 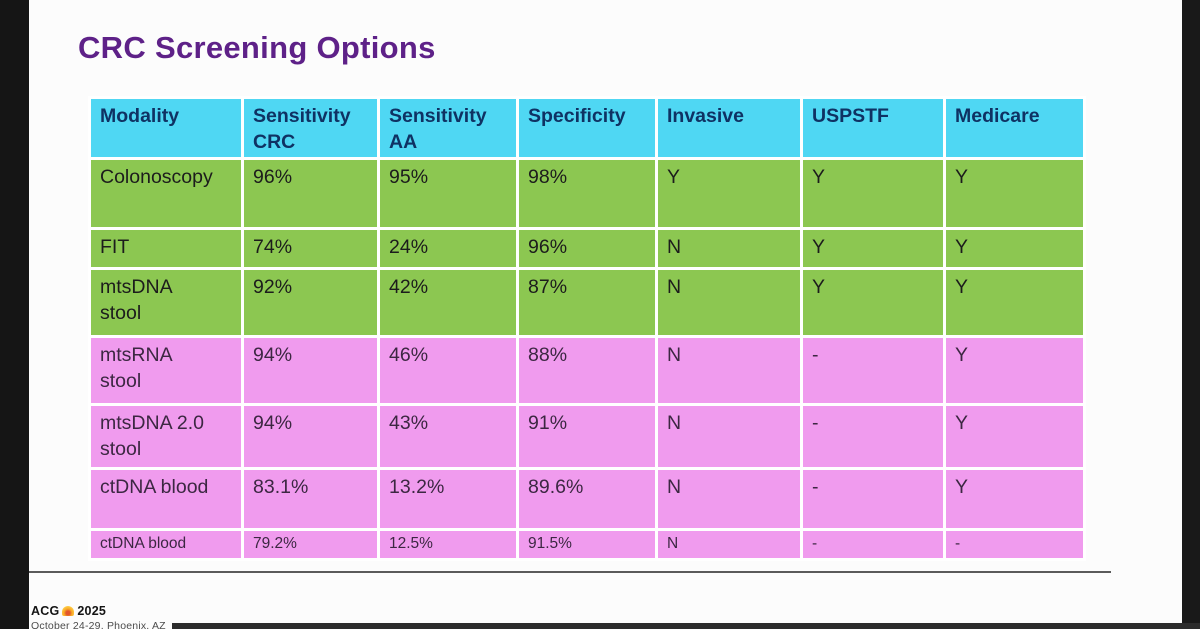 What do you see at coordinates (166, 128) in the screenshot?
I see `column-header: Modality` at bounding box center [166, 128].